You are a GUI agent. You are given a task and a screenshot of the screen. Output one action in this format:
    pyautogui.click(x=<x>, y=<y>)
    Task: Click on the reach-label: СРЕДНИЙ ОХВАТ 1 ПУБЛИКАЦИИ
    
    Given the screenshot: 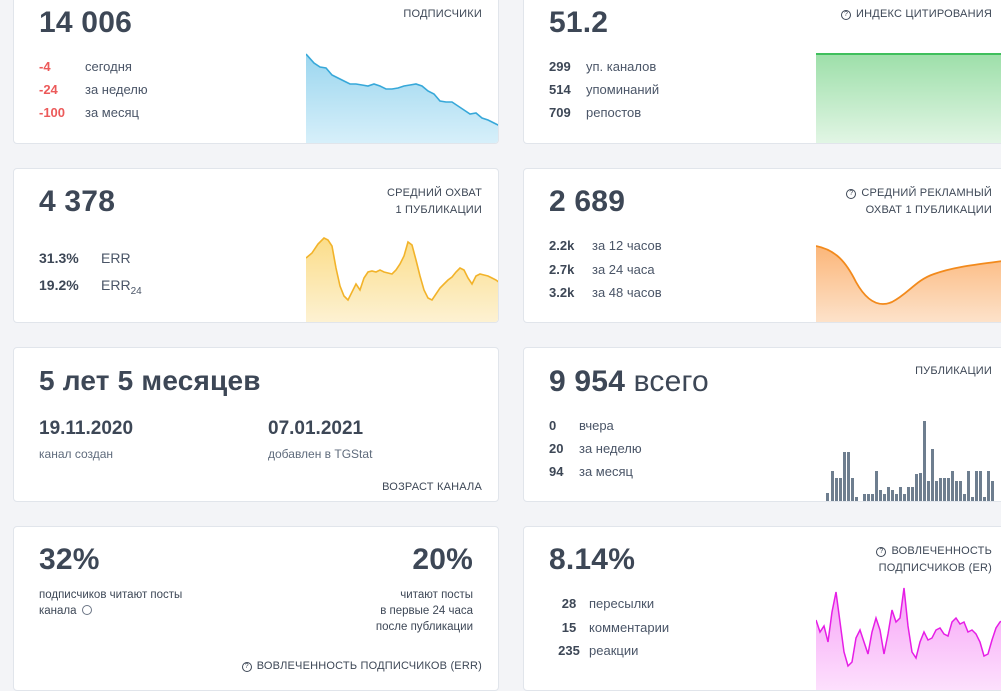 What is the action you would take?
    pyautogui.click(x=434, y=201)
    